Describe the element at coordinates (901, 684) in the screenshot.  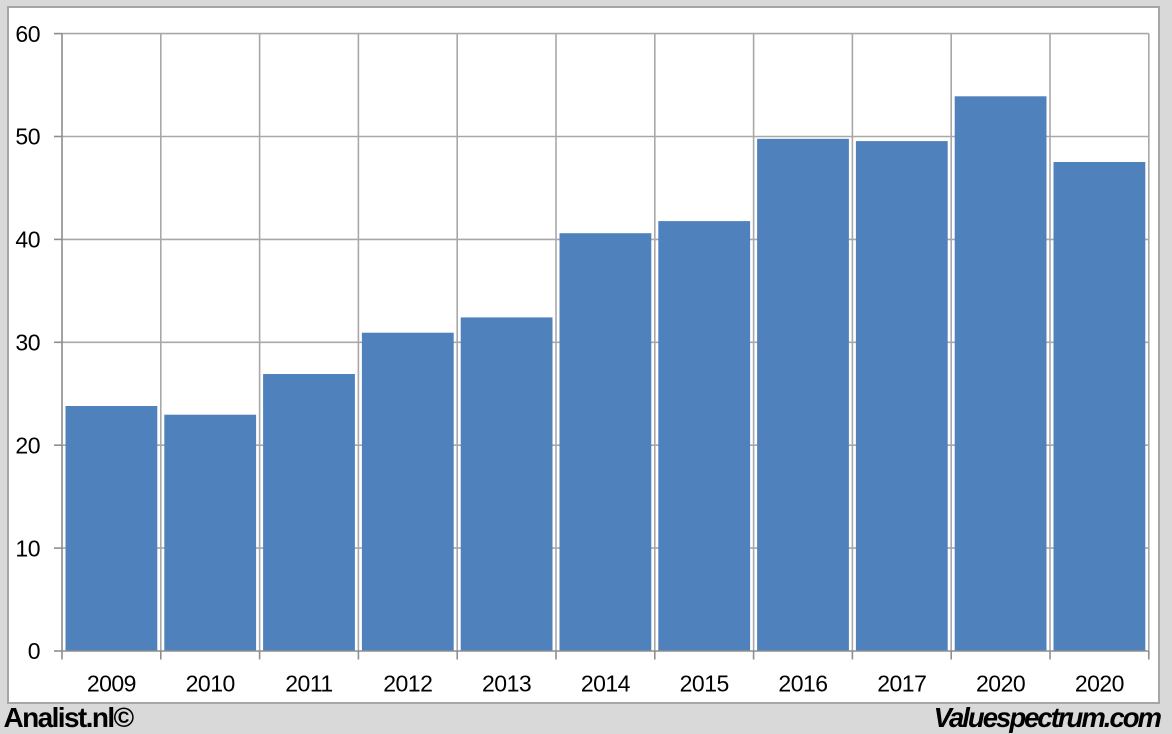
I see `svg-text: 2017` at that location.